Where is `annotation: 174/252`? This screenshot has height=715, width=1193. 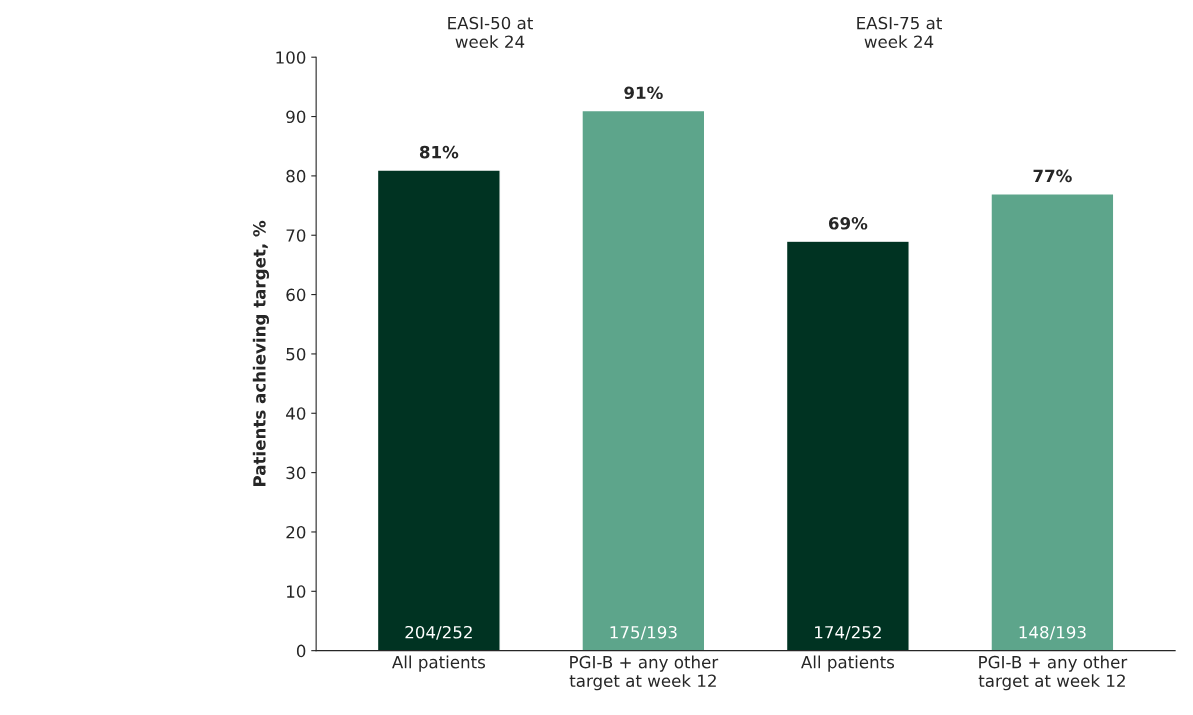 annotation: 174/252 is located at coordinates (848, 632).